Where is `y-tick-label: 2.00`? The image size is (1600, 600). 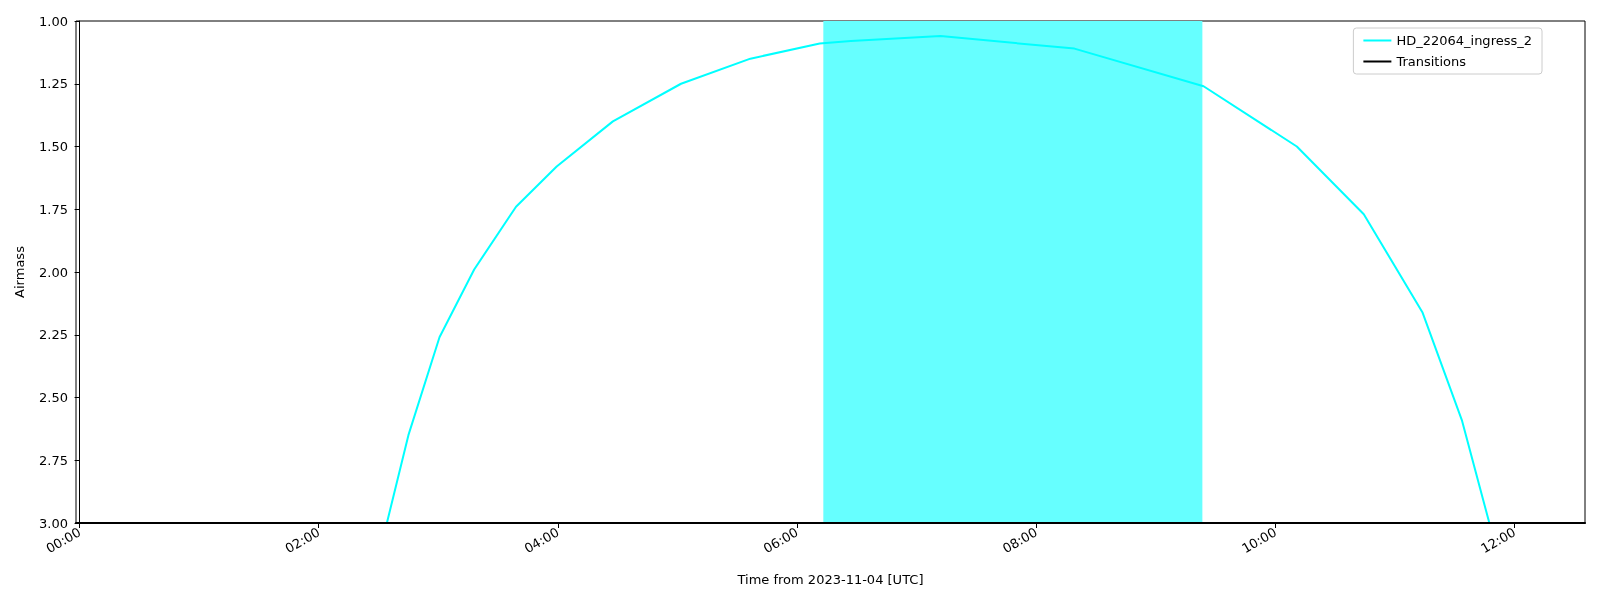 y-tick-label: 2.00 is located at coordinates (53, 272).